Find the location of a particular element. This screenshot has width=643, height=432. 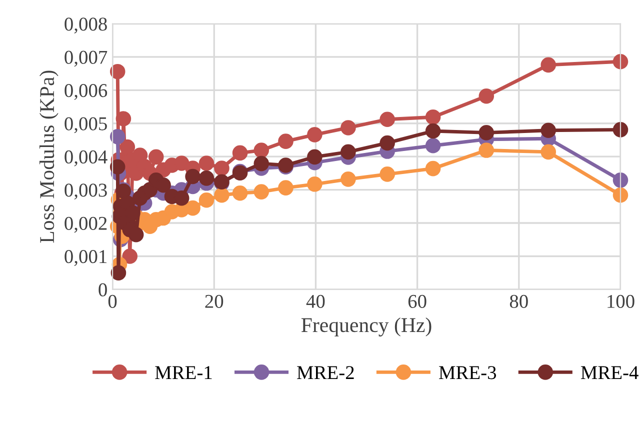

x-tick-label: 60 is located at coordinates (417, 301).